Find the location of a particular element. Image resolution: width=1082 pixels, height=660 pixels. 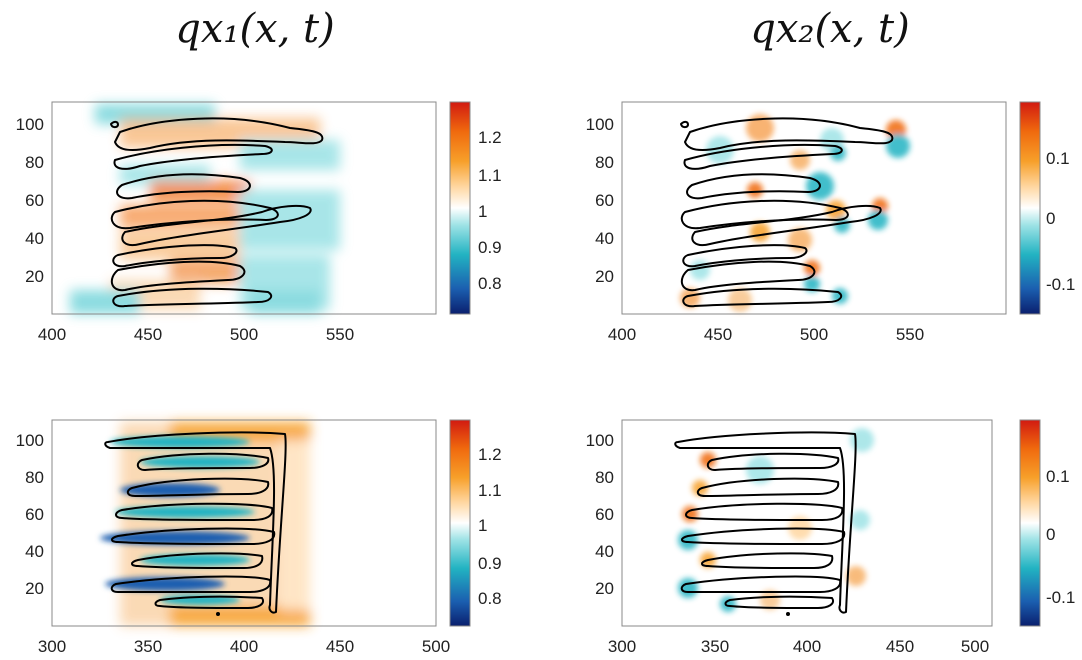

title-right: qx₂(x, t) is located at coordinates (829, 29).